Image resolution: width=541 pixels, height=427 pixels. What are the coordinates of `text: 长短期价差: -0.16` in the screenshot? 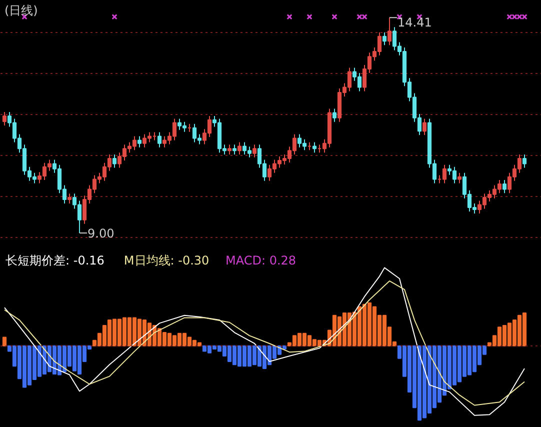 It's located at (55, 261).